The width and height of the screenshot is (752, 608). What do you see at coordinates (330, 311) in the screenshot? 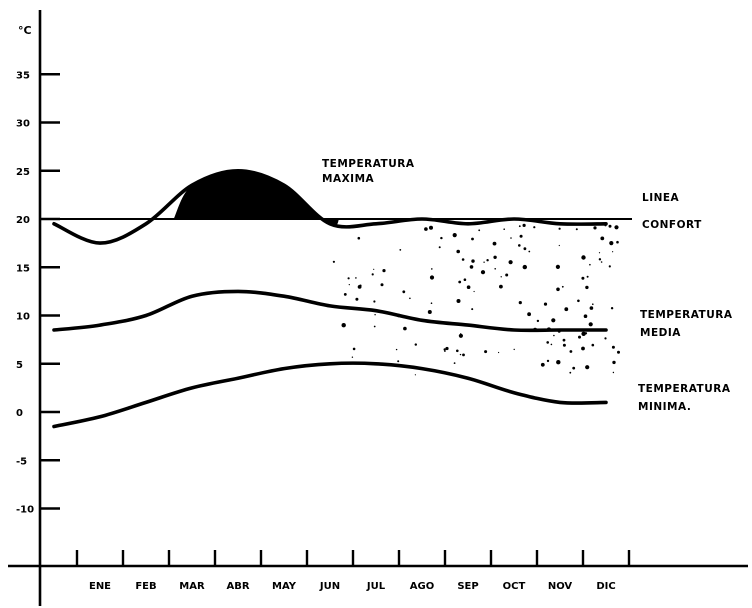
I see `series-line-media` at bounding box center [330, 311].